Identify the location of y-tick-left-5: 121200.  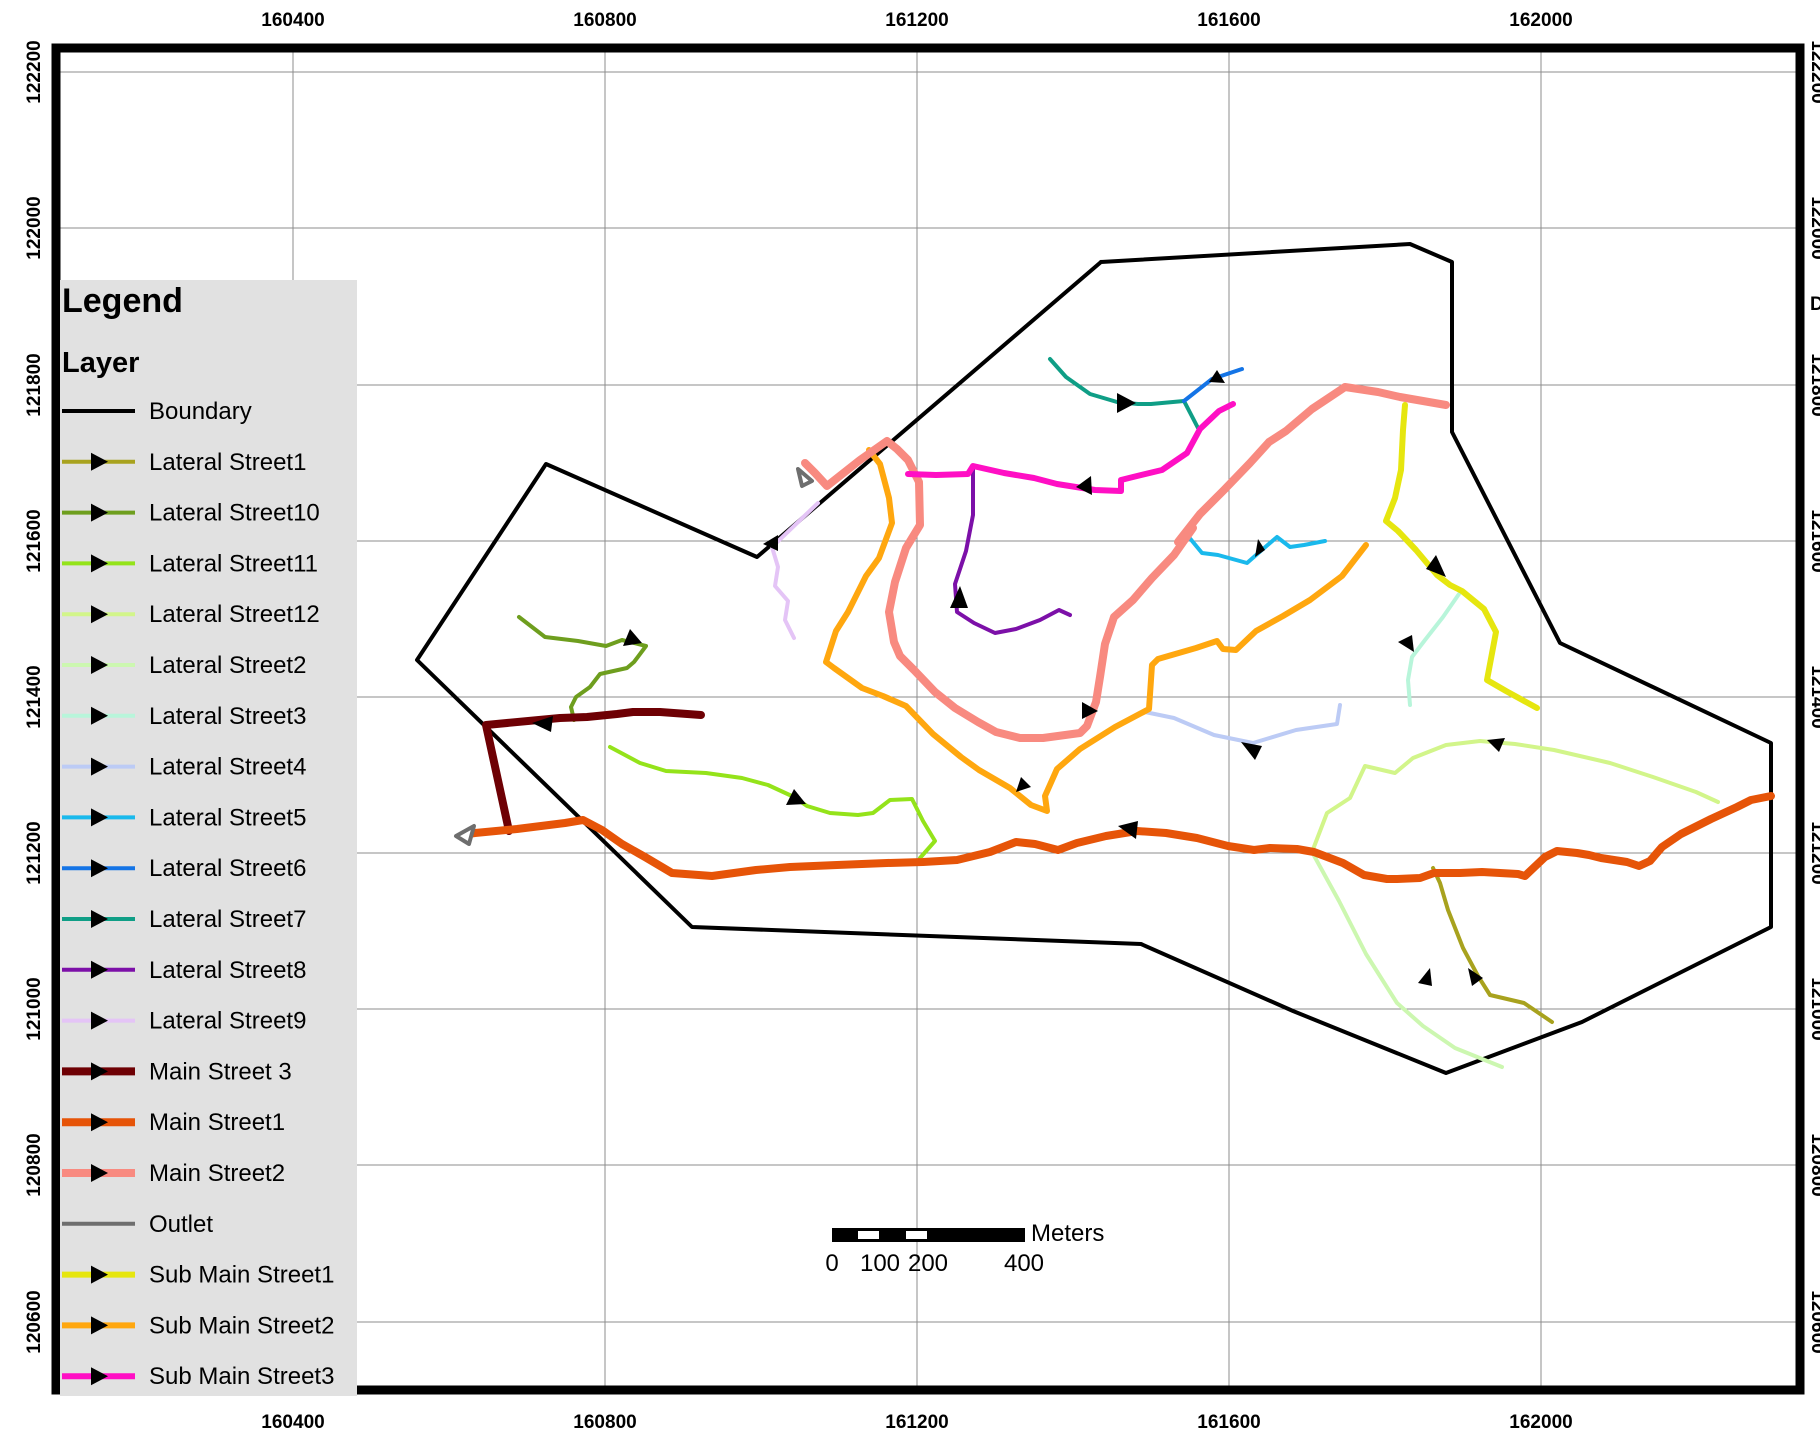
(34, 852).